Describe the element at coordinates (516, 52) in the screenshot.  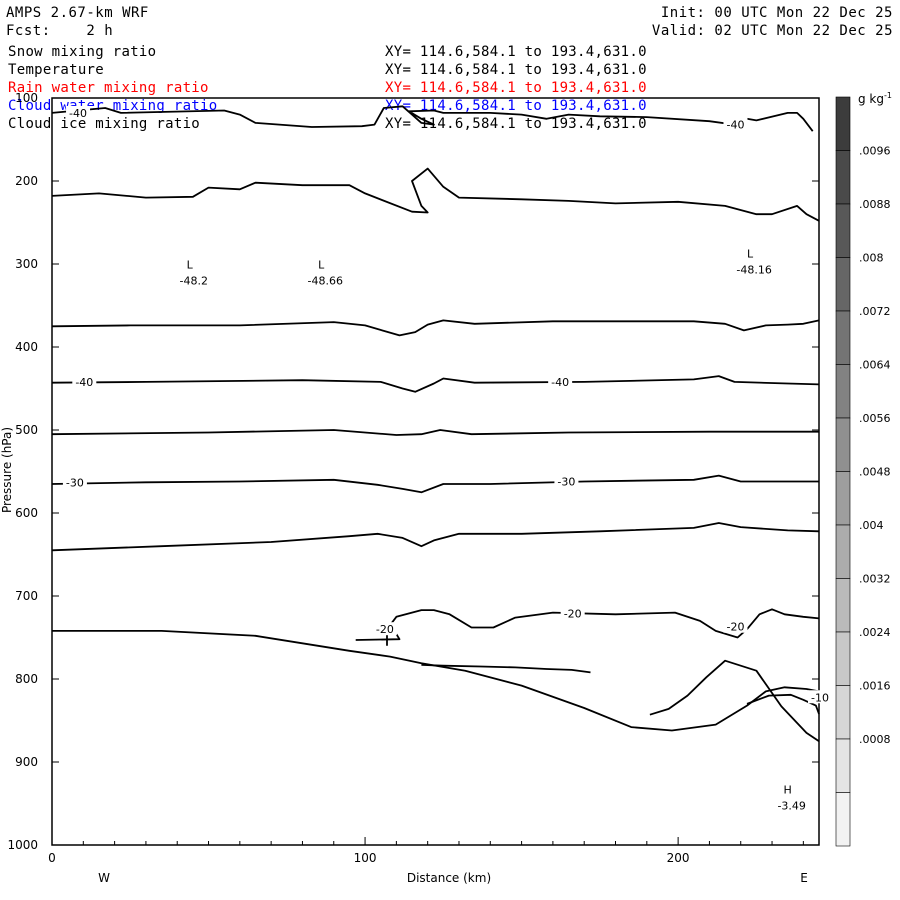
I see `layer-snow-xy: XY= 114.6,584.1 to 193.4,631.0` at that location.